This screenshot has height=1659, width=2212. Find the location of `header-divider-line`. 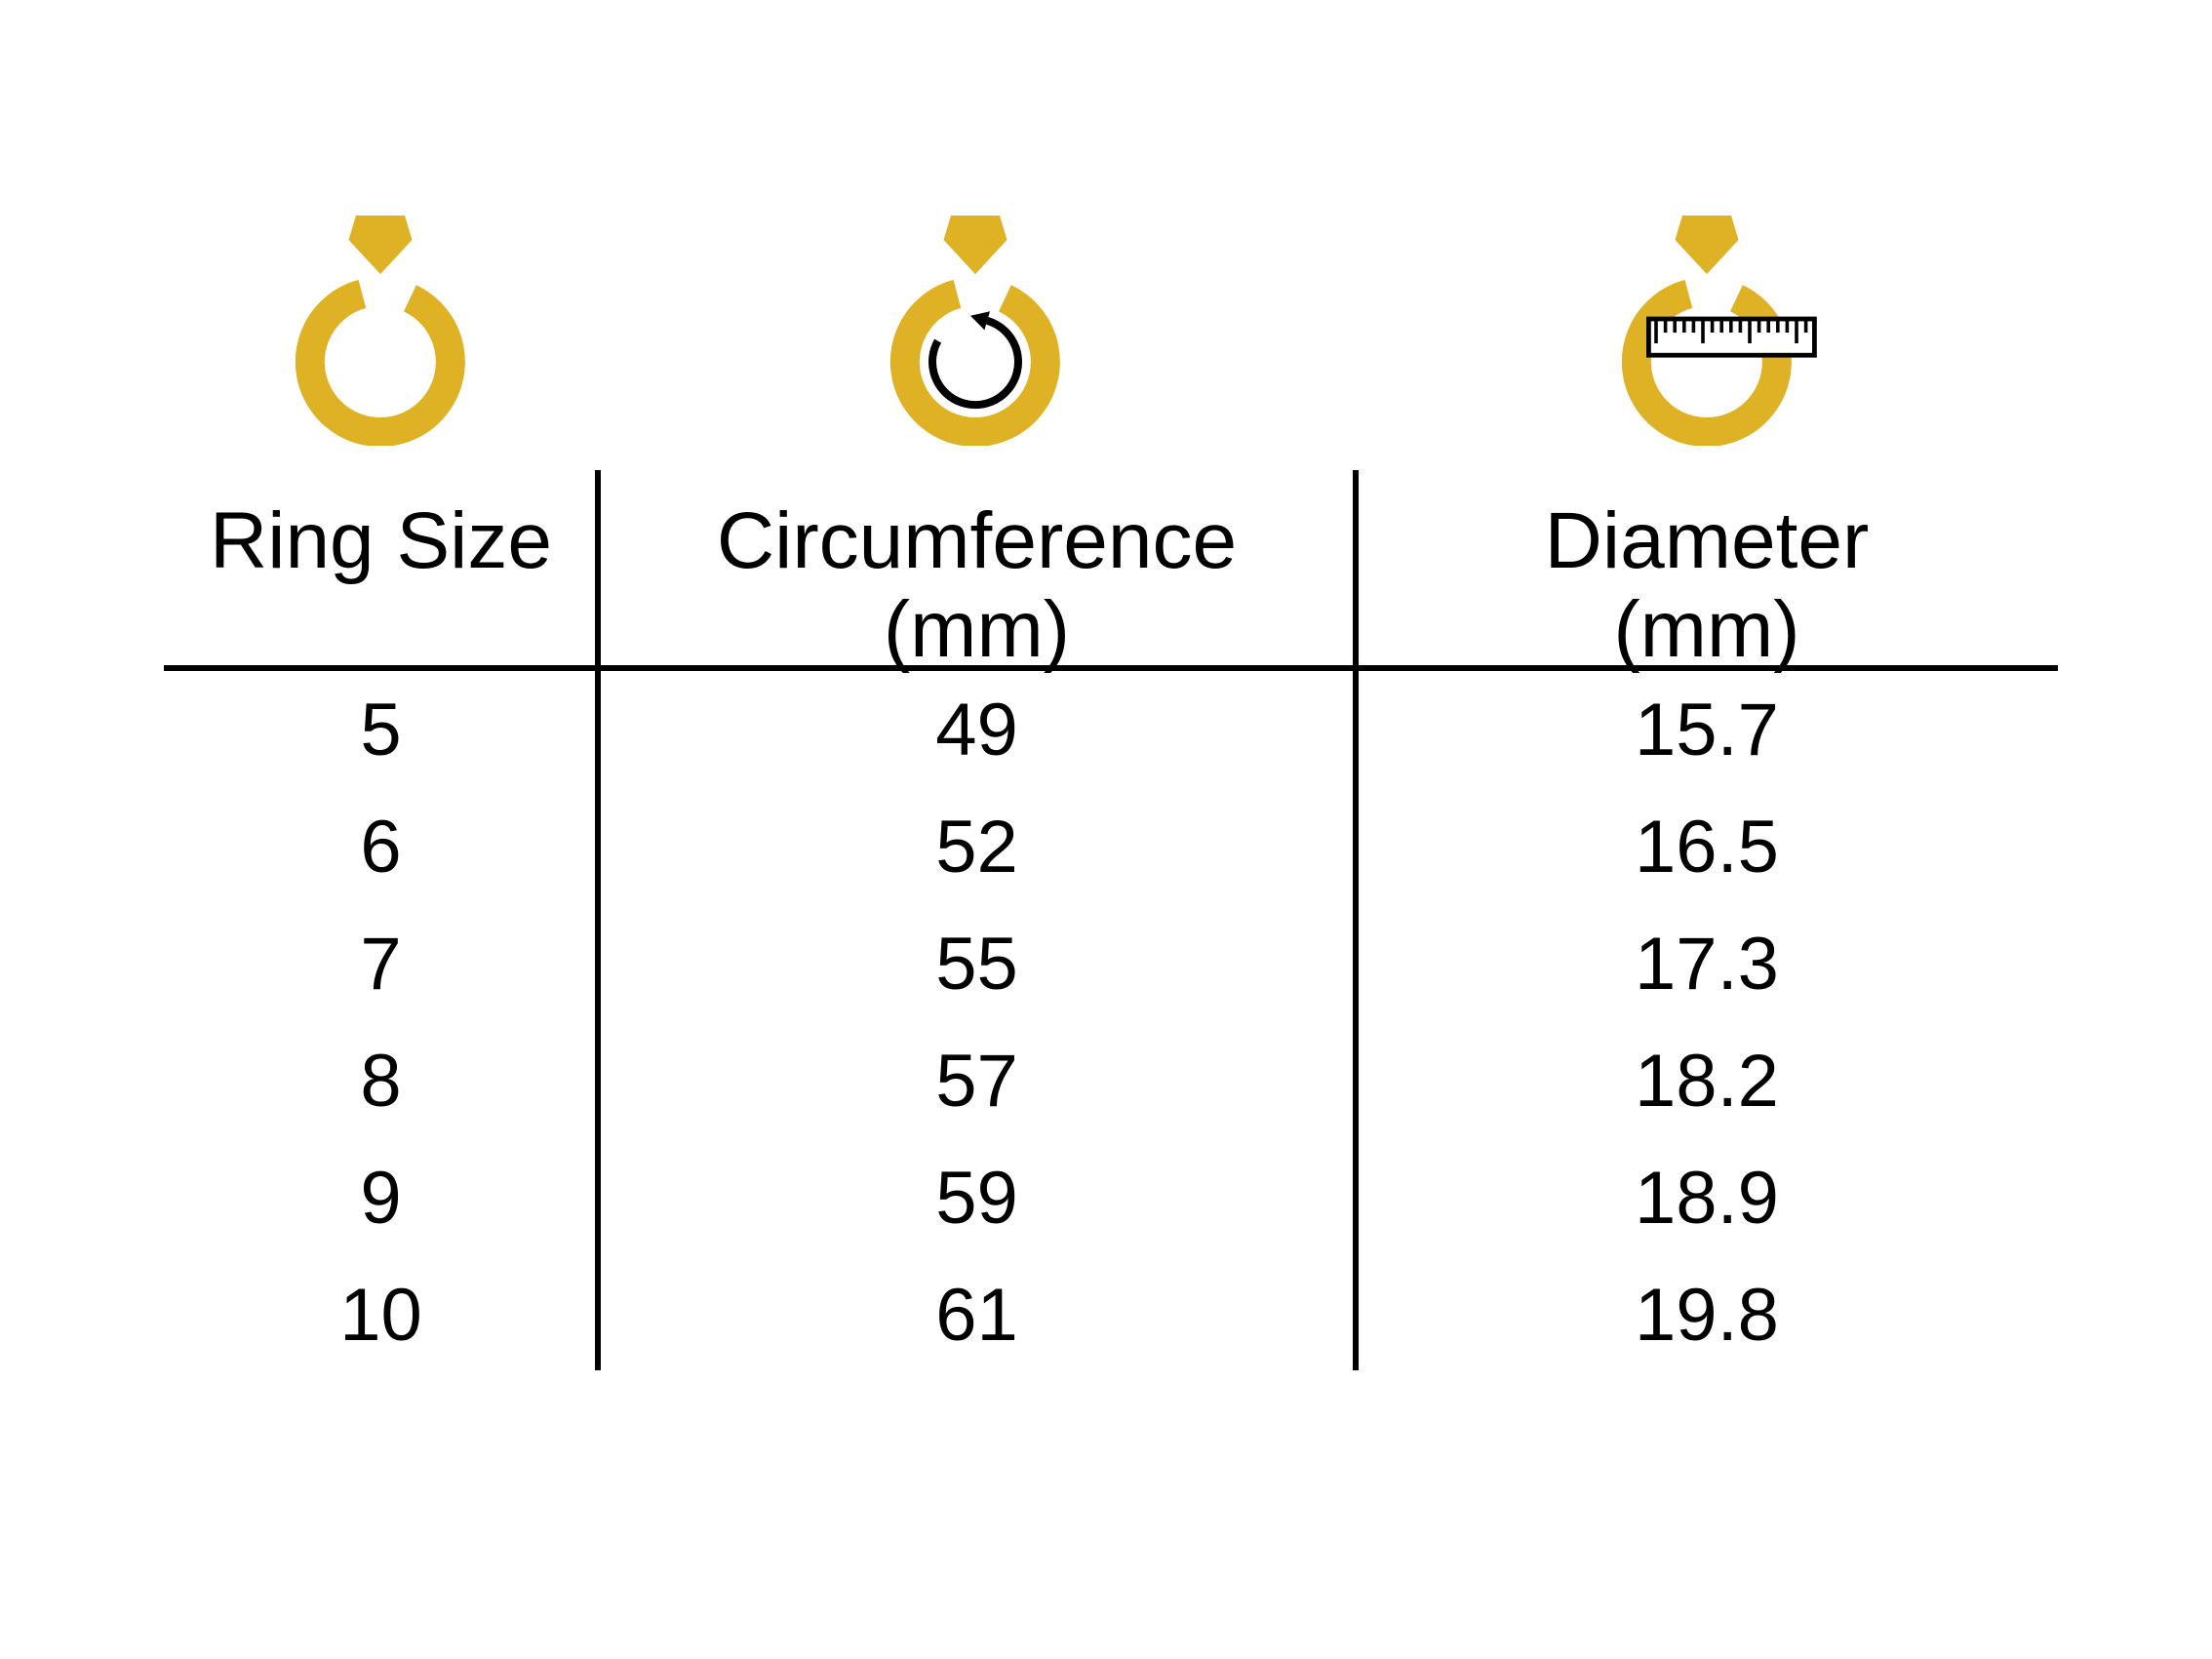

header-divider-line is located at coordinates (1111, 668).